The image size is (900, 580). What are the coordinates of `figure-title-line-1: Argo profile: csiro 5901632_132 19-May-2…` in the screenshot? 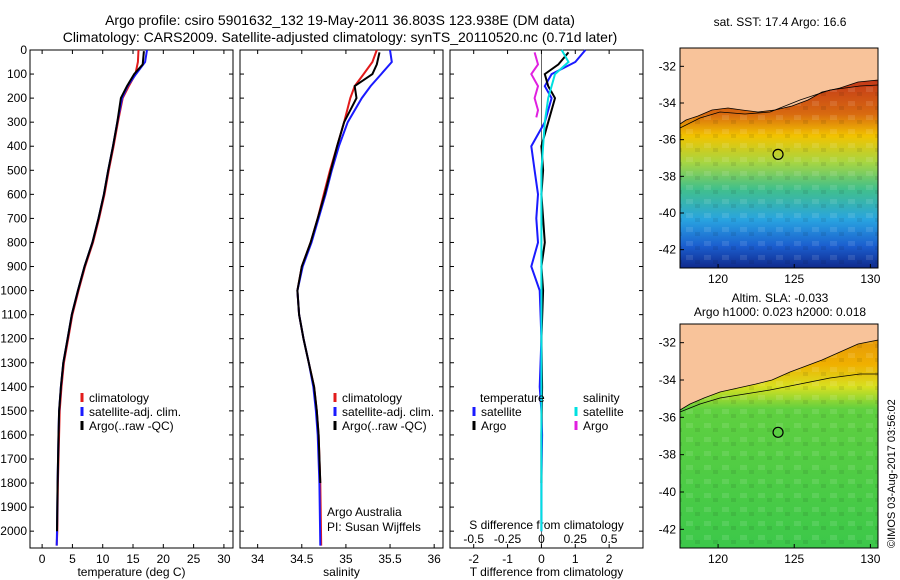 It's located at (340, 20).